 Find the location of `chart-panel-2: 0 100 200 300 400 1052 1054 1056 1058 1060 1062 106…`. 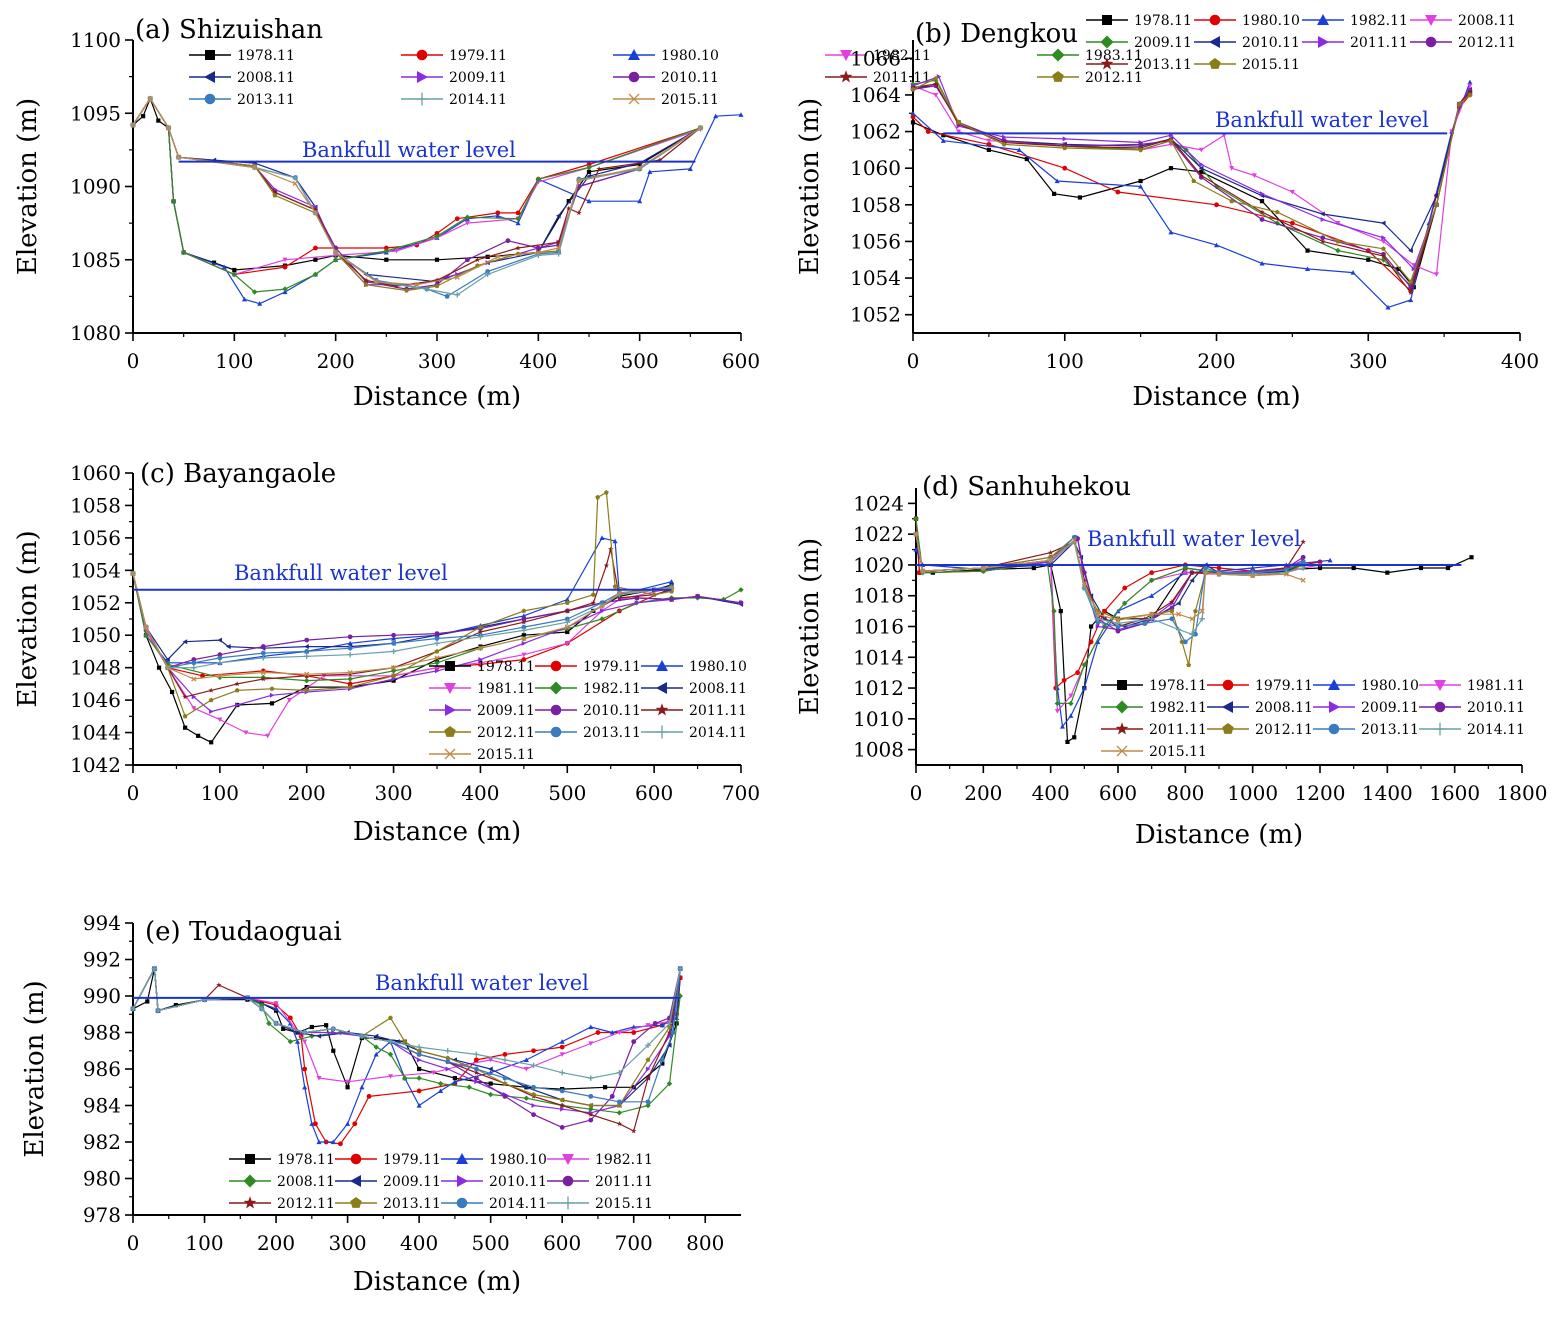

chart-panel-2: 0 100 200 300 400 1052 1054 1056 1058 1060 1062 106… is located at coordinates (1167, 212).